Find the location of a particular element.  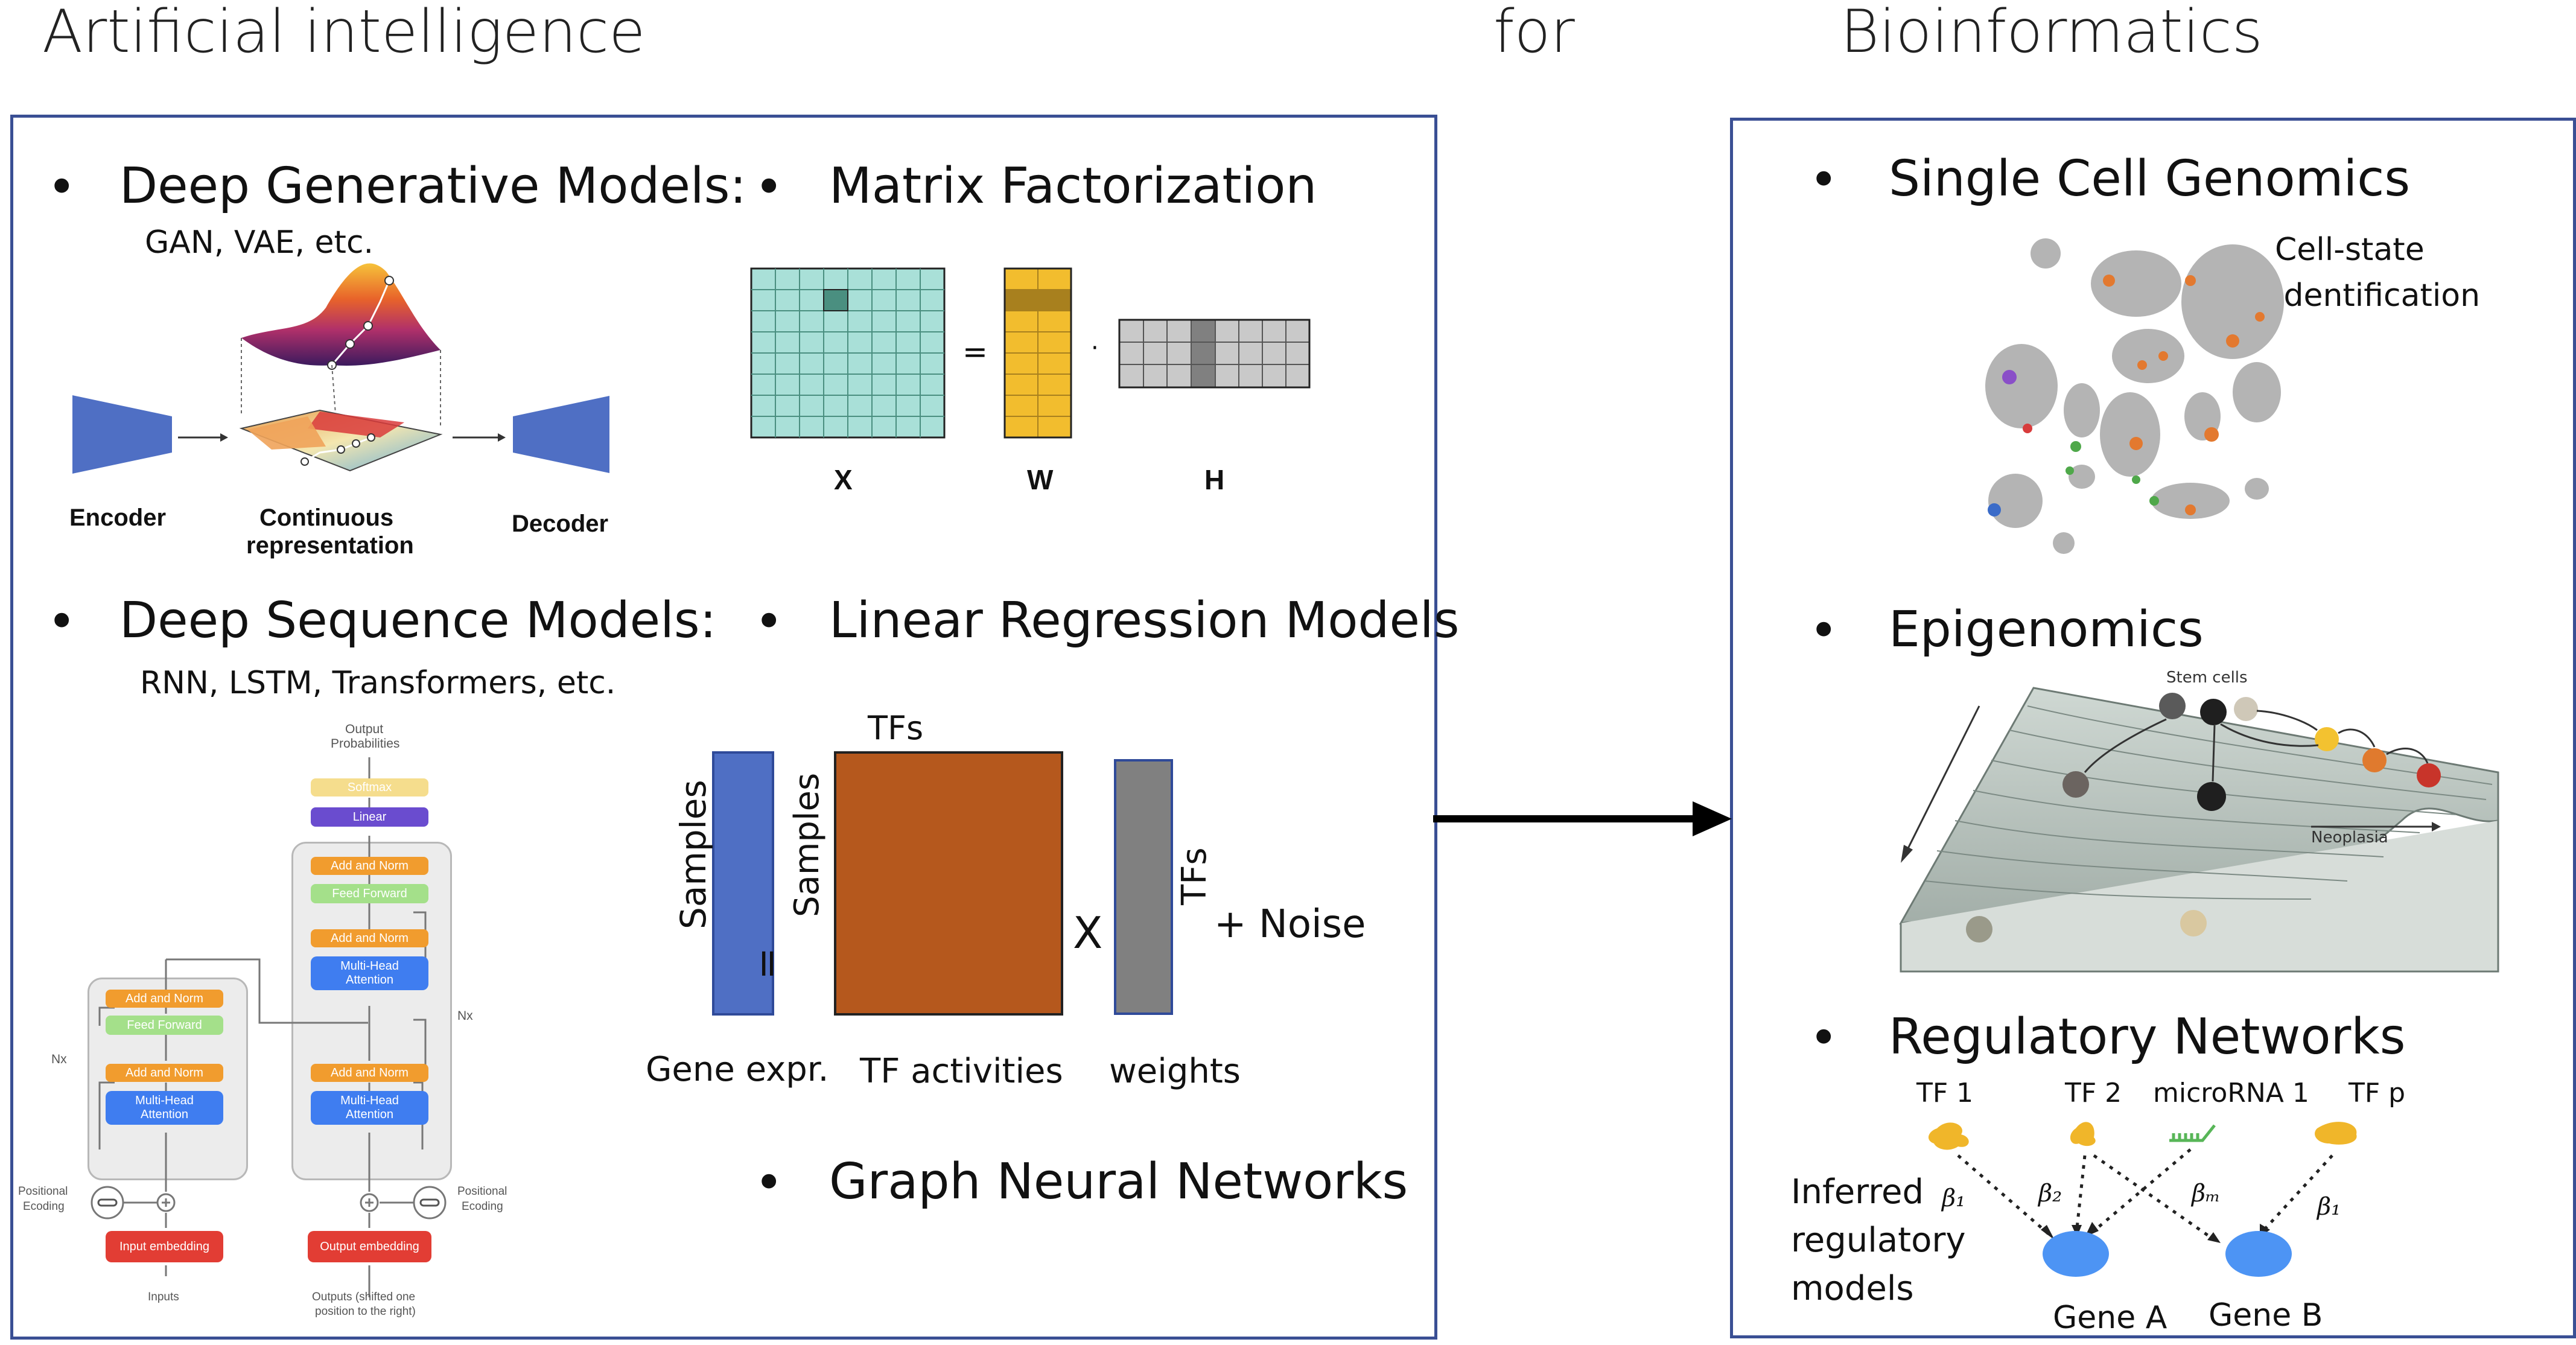

tf2-shape is located at coordinates (2083, 1134).